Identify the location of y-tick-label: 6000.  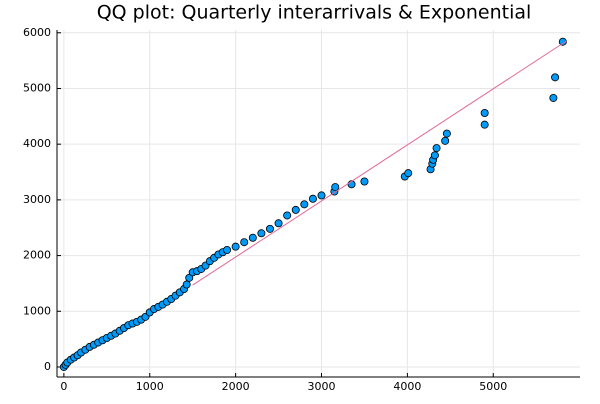
(37, 32).